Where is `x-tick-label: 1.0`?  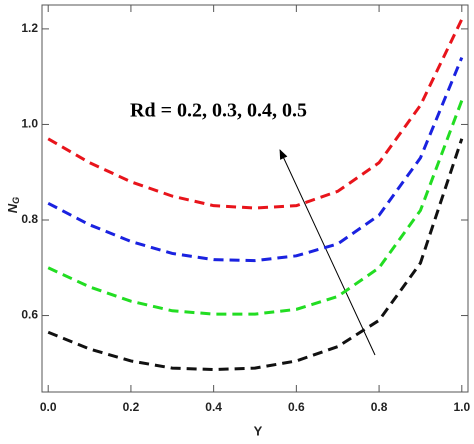
x-tick-label: 1.0 is located at coordinates (461, 407).